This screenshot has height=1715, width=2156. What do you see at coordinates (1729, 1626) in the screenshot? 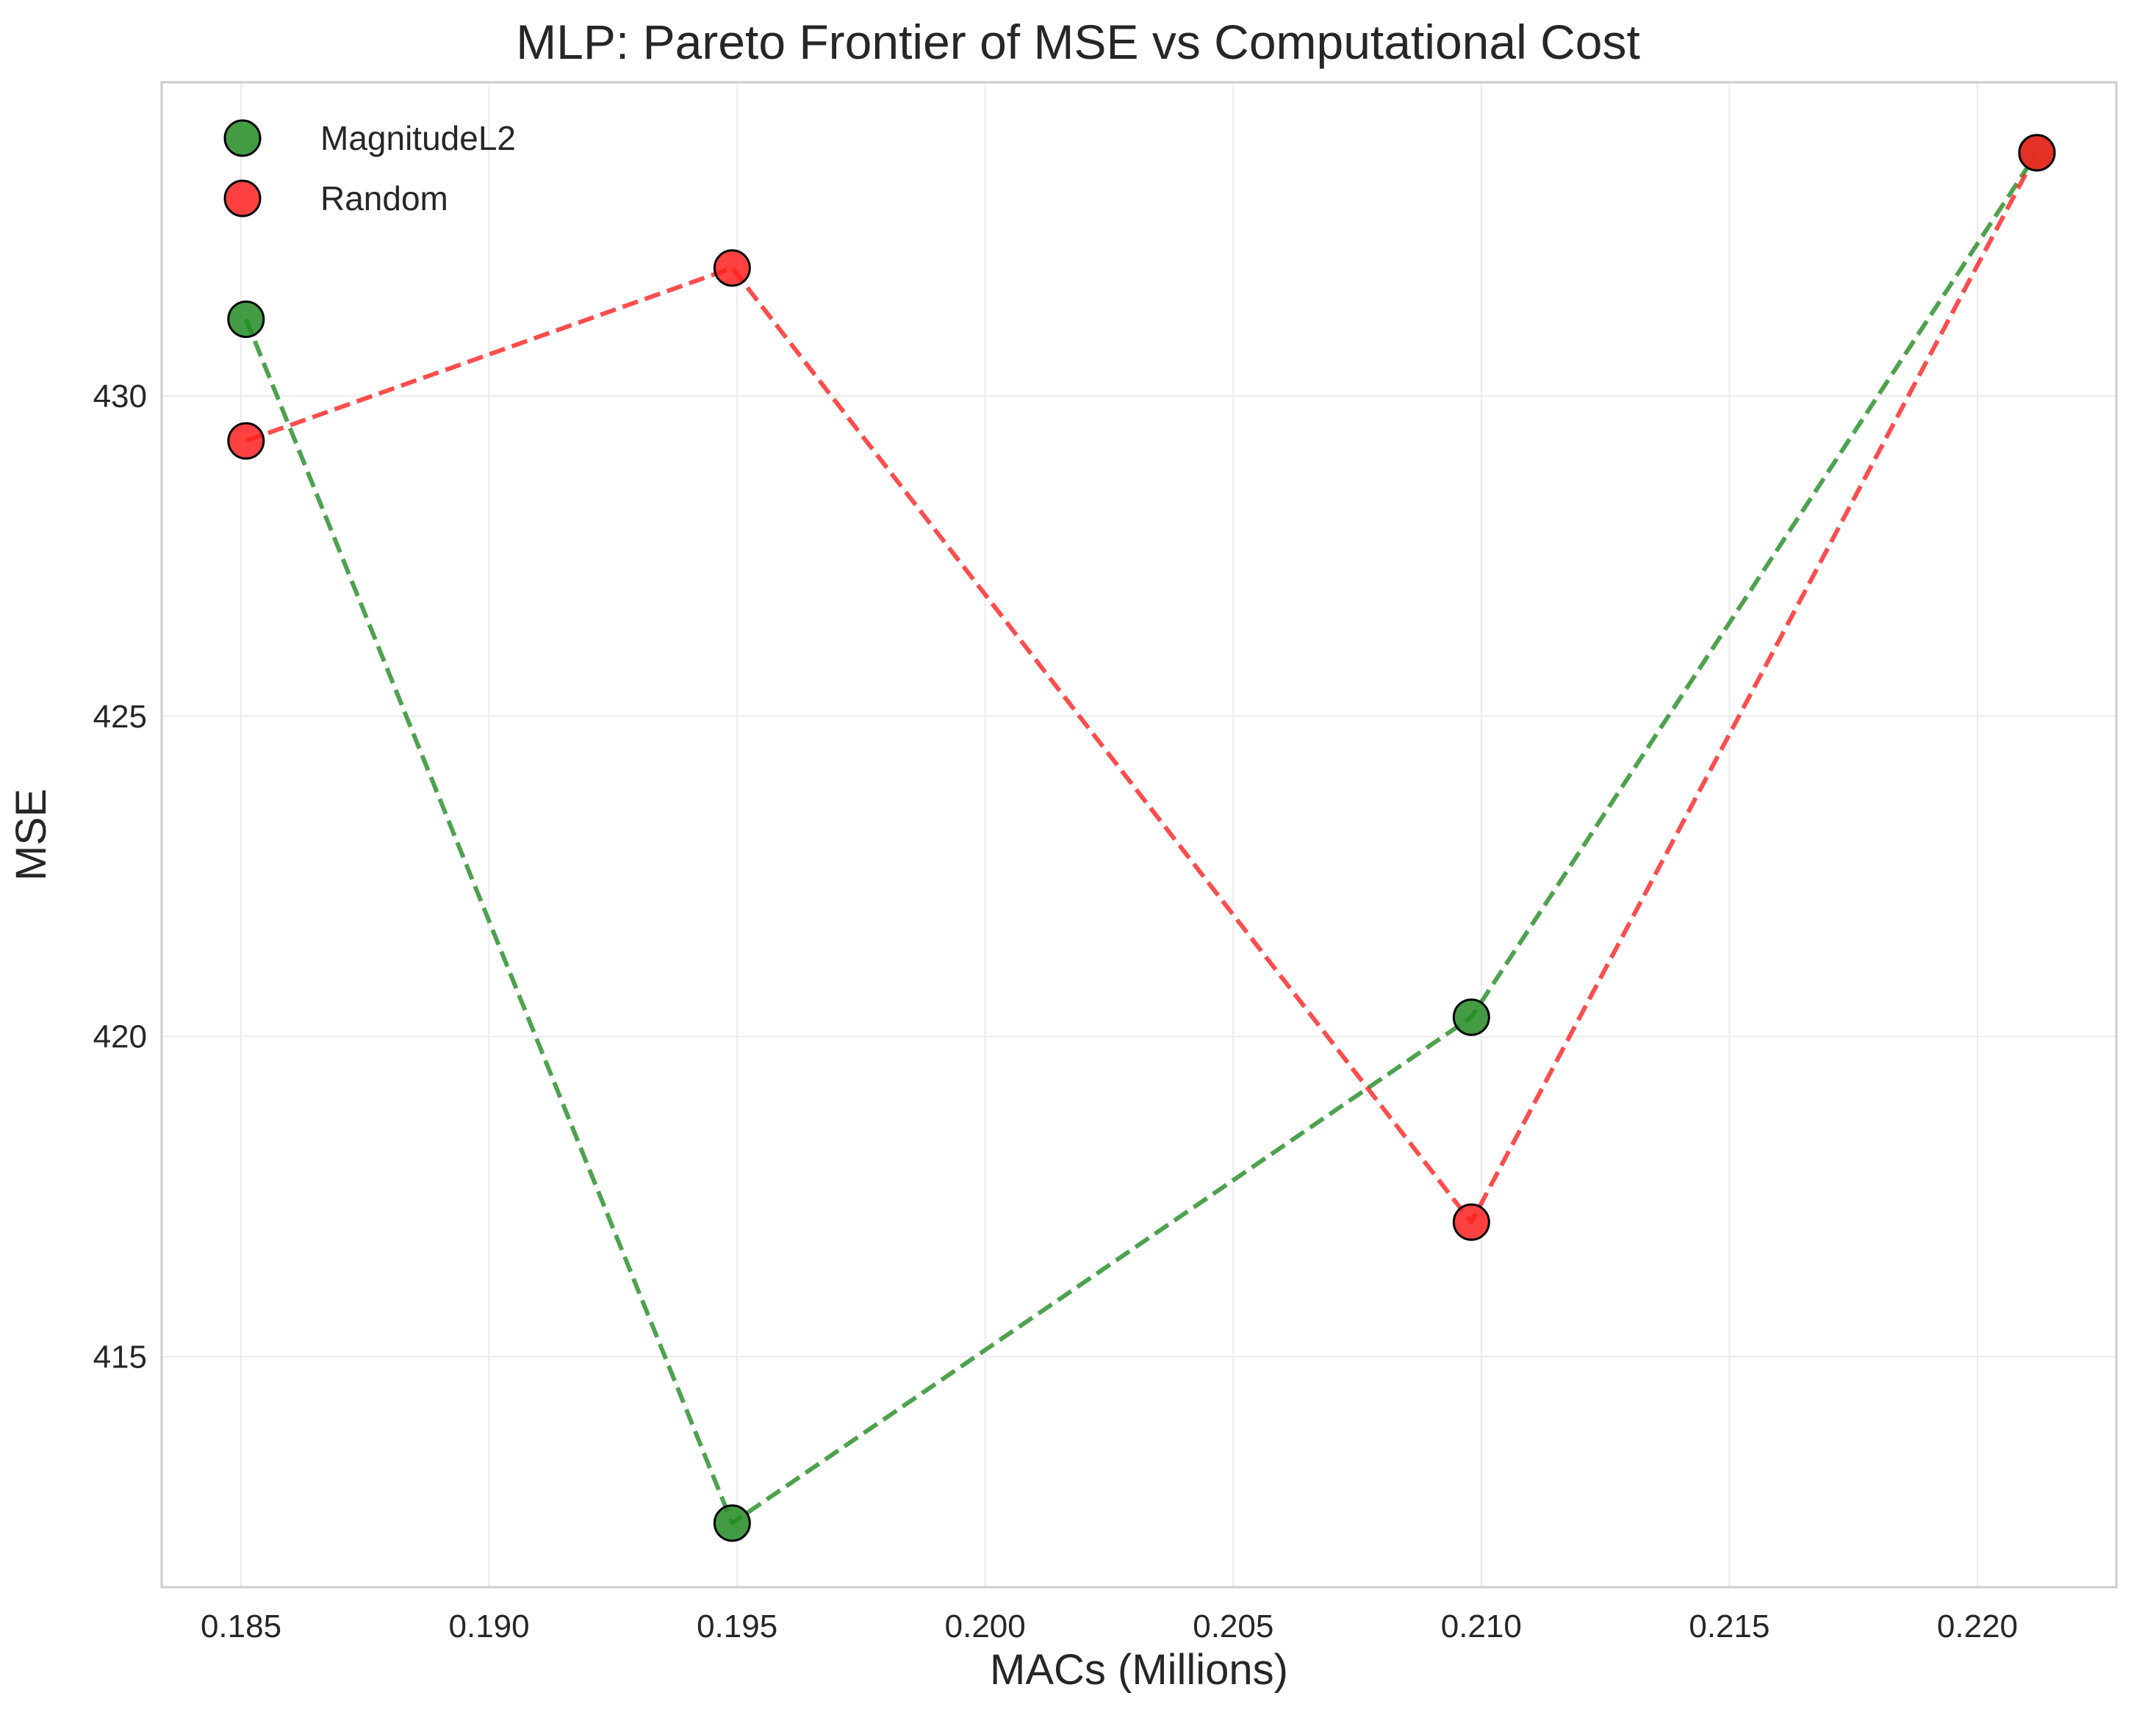
I see `x-tick-label: 0.215` at bounding box center [1729, 1626].